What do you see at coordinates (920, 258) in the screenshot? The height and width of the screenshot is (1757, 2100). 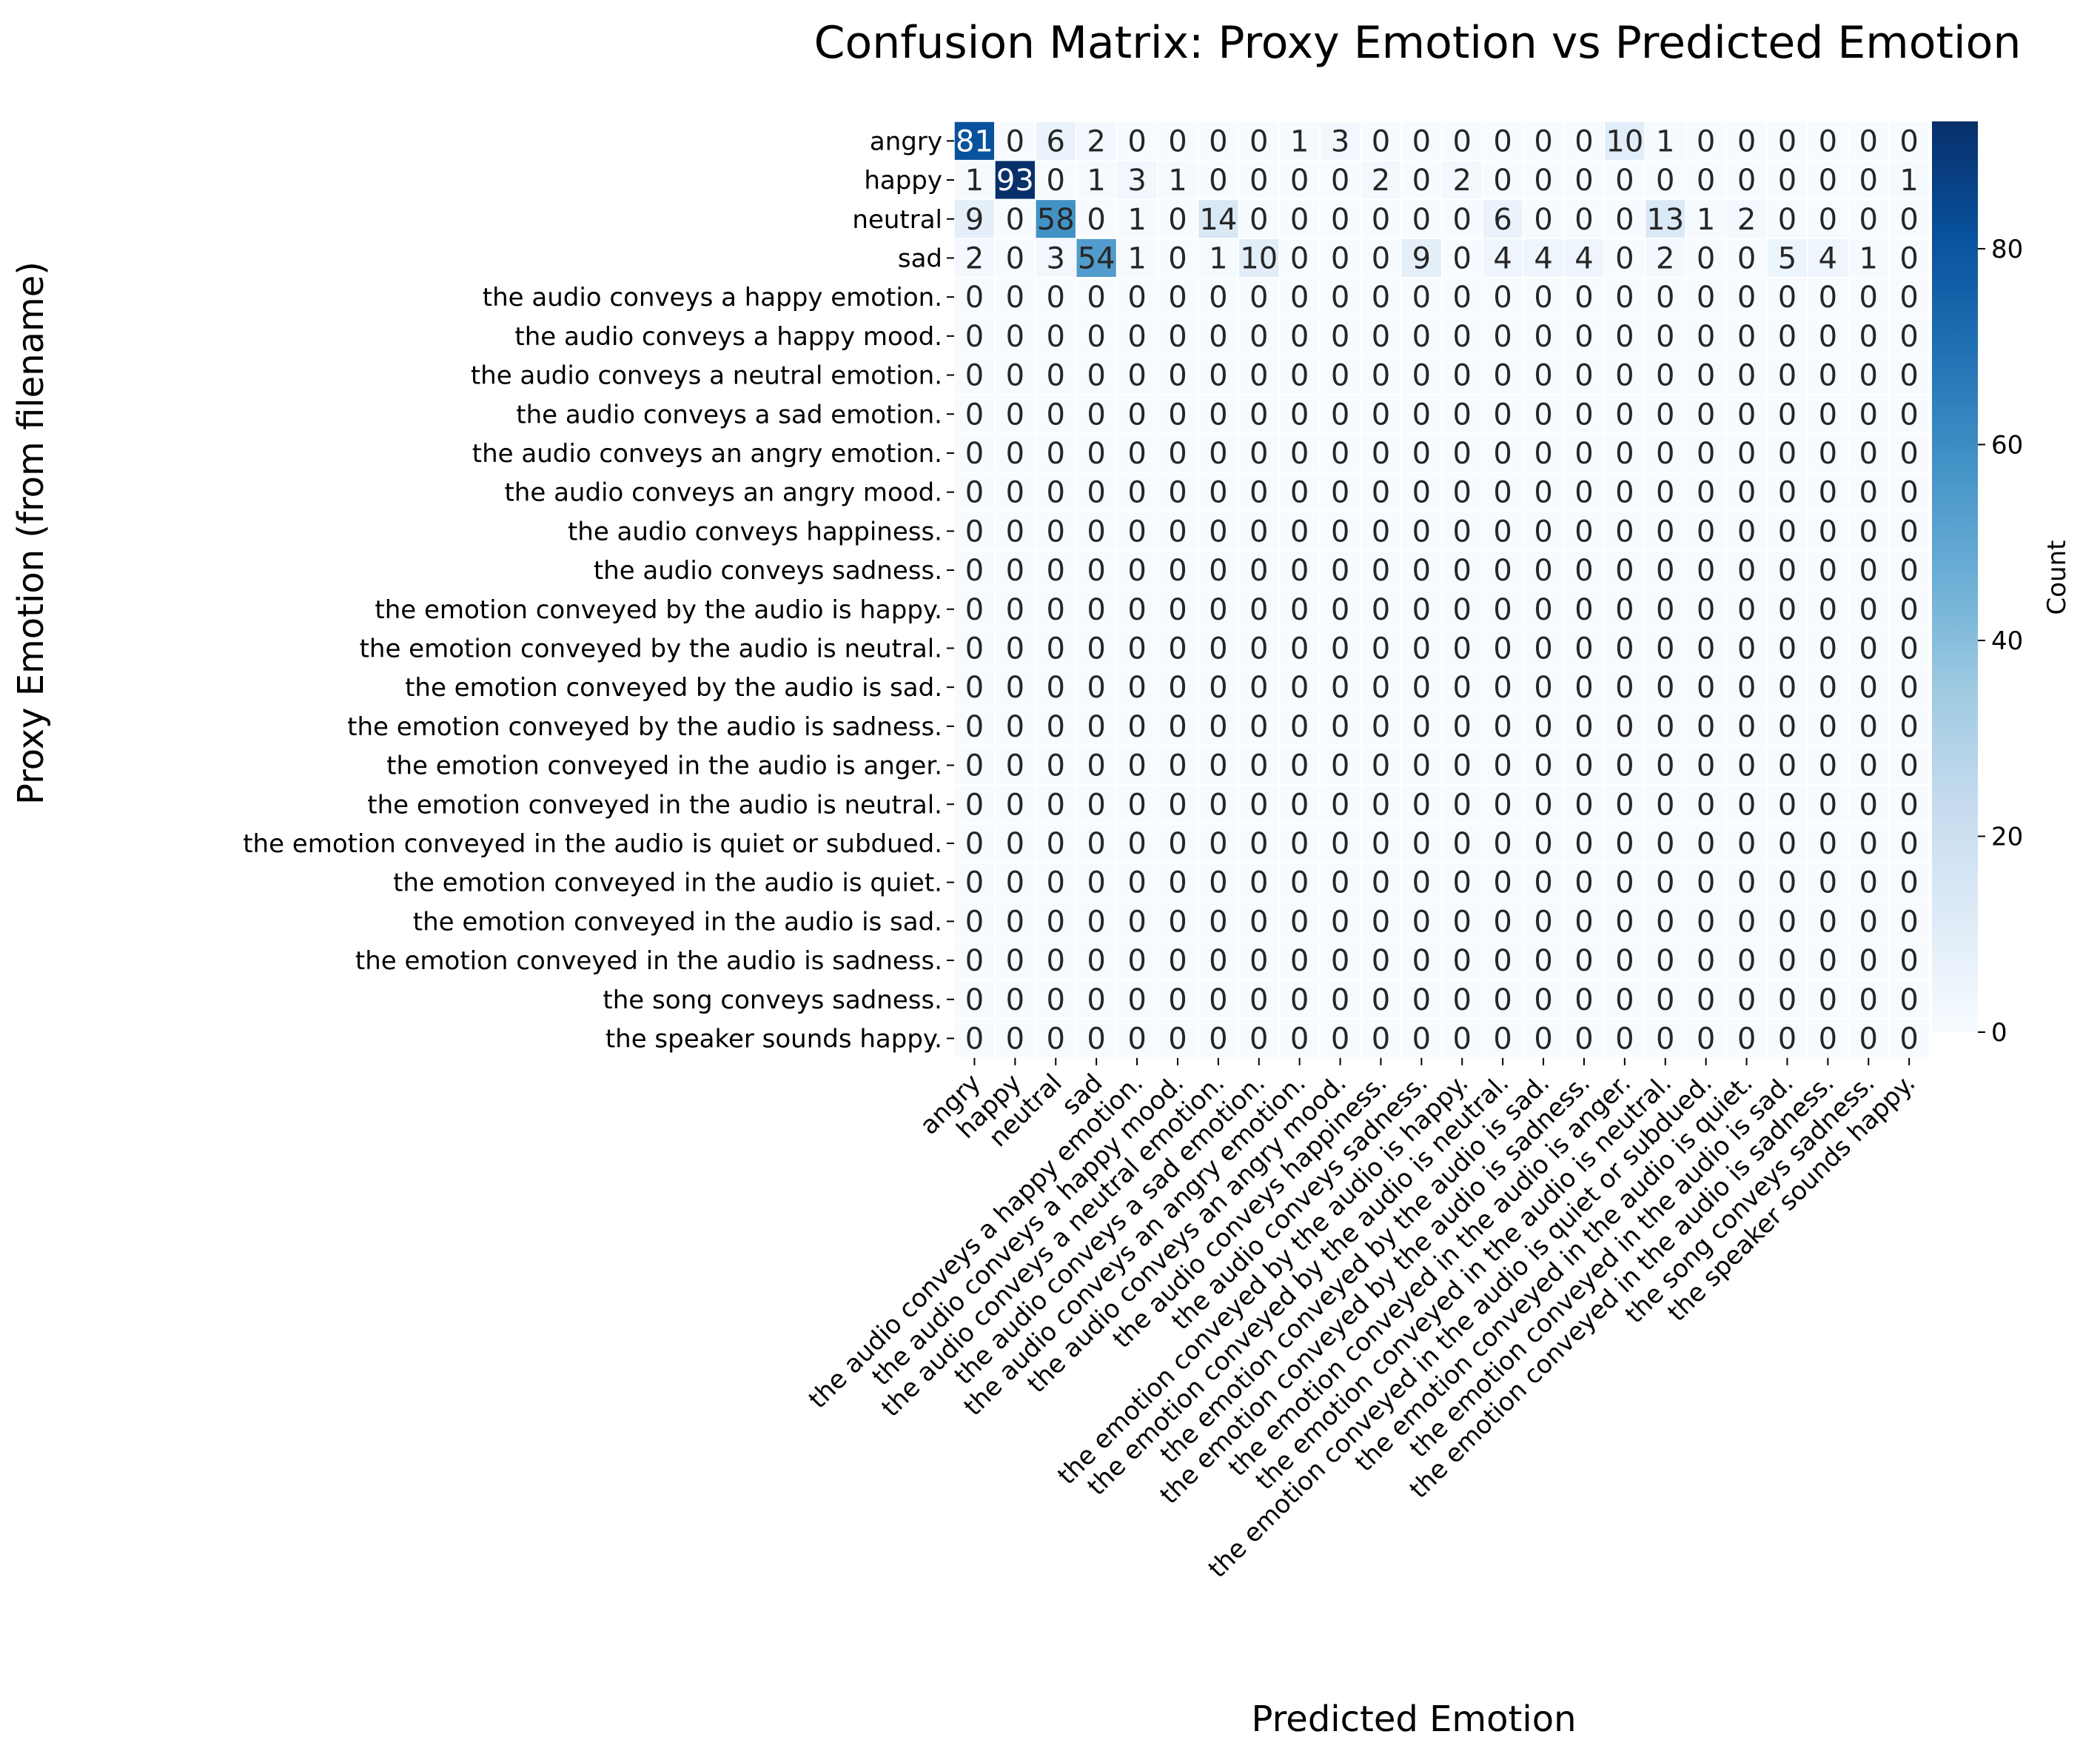 I see `row-tick-label: sad` at bounding box center [920, 258].